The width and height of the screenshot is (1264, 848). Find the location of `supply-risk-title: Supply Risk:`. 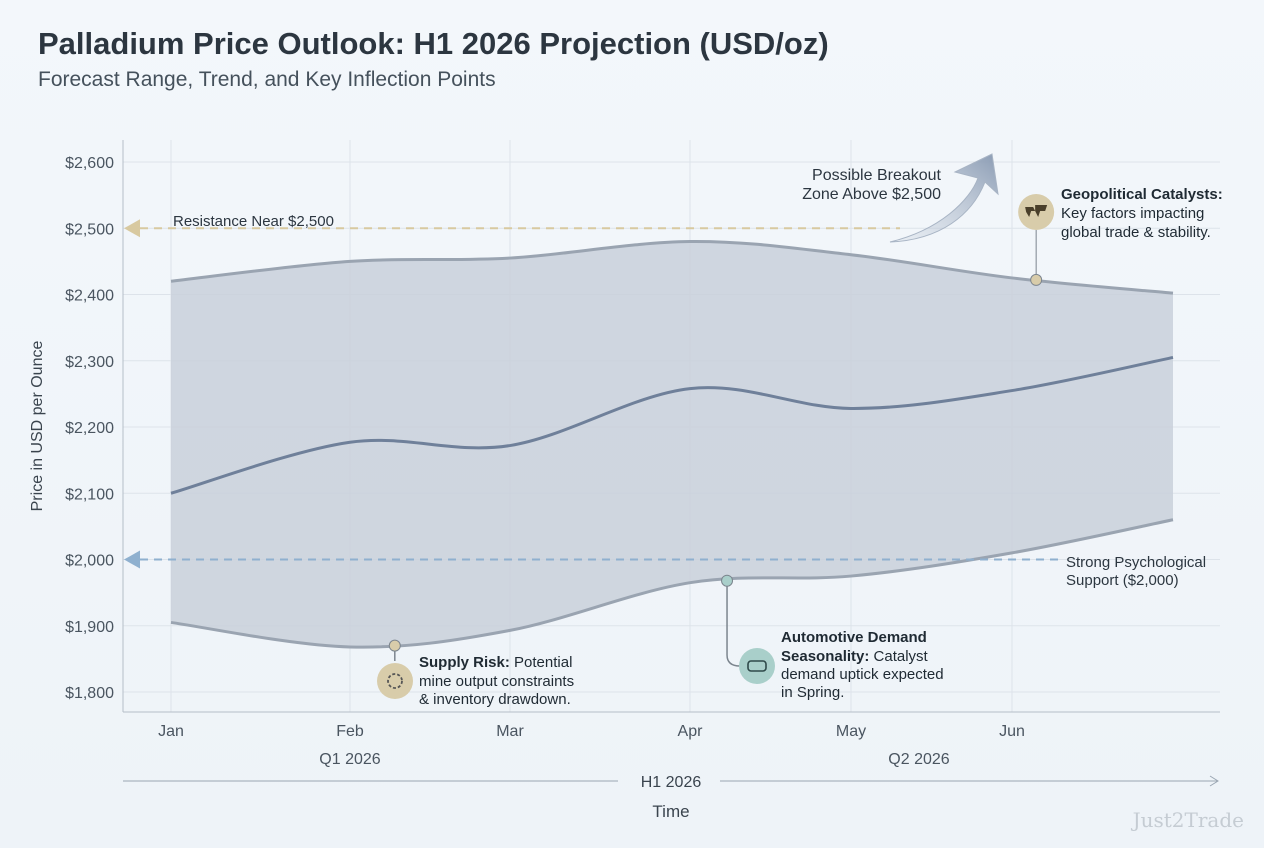

supply-risk-title: Supply Risk: is located at coordinates (464, 662).